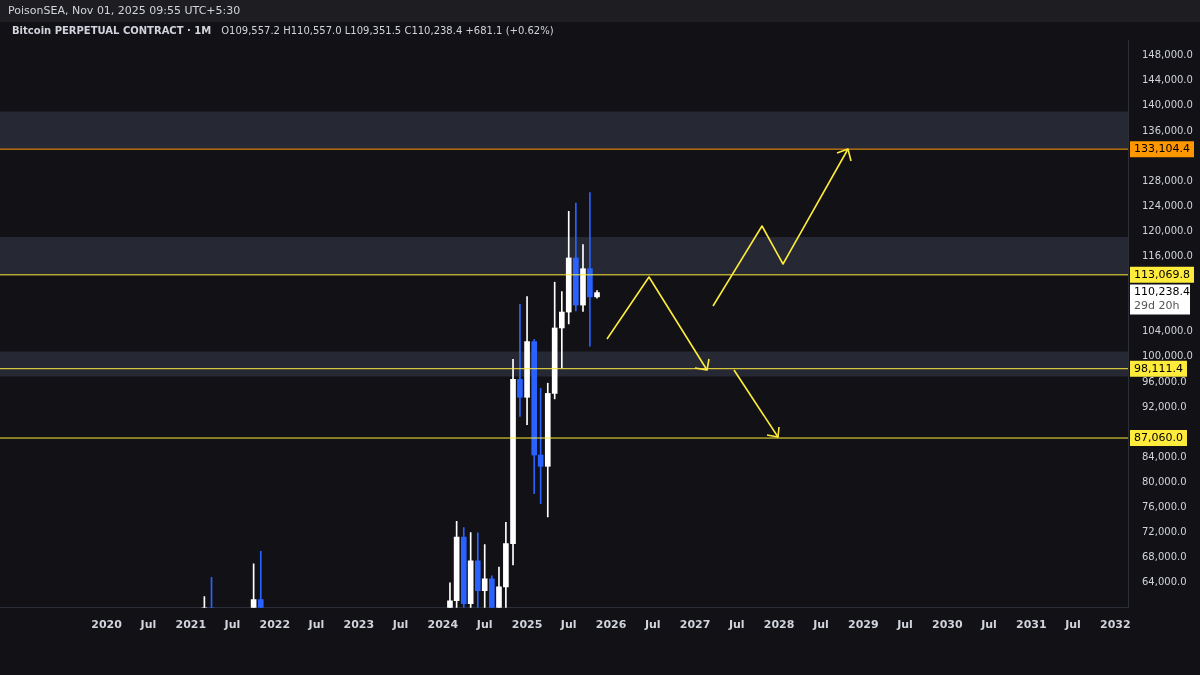  Describe the element at coordinates (1162, 292) in the screenshot. I see `text: 110,238.4` at that location.